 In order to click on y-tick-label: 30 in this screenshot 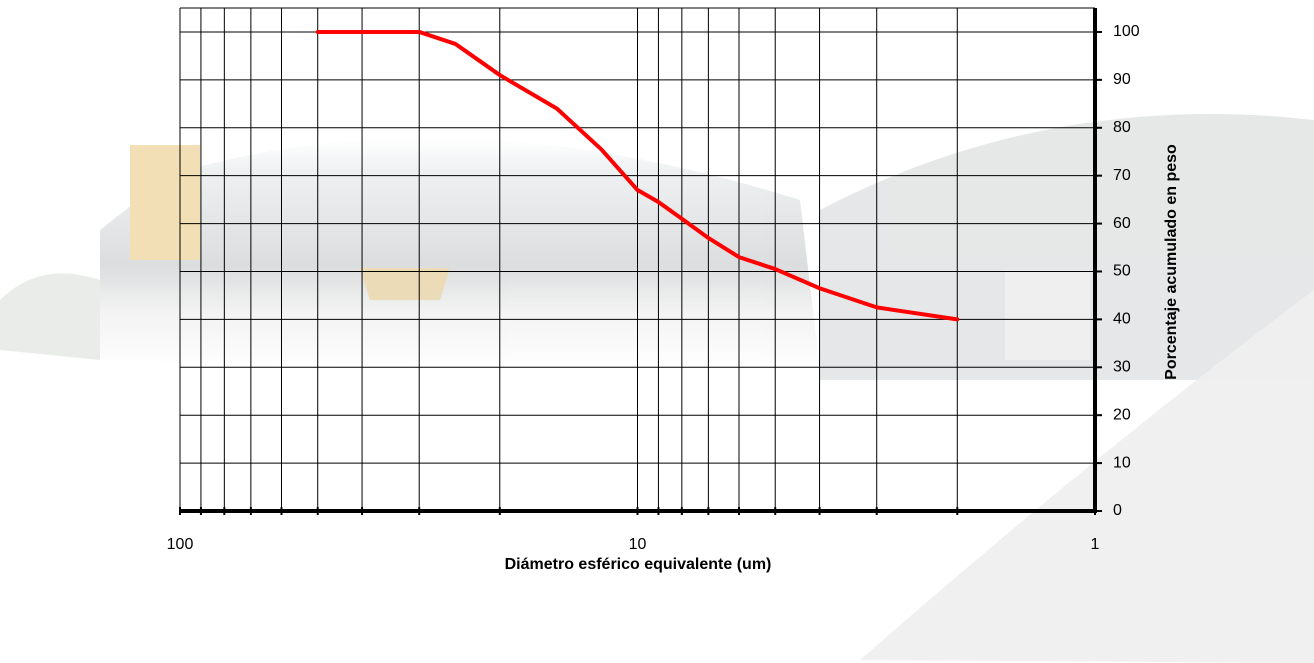, I will do `click(1122, 367)`.